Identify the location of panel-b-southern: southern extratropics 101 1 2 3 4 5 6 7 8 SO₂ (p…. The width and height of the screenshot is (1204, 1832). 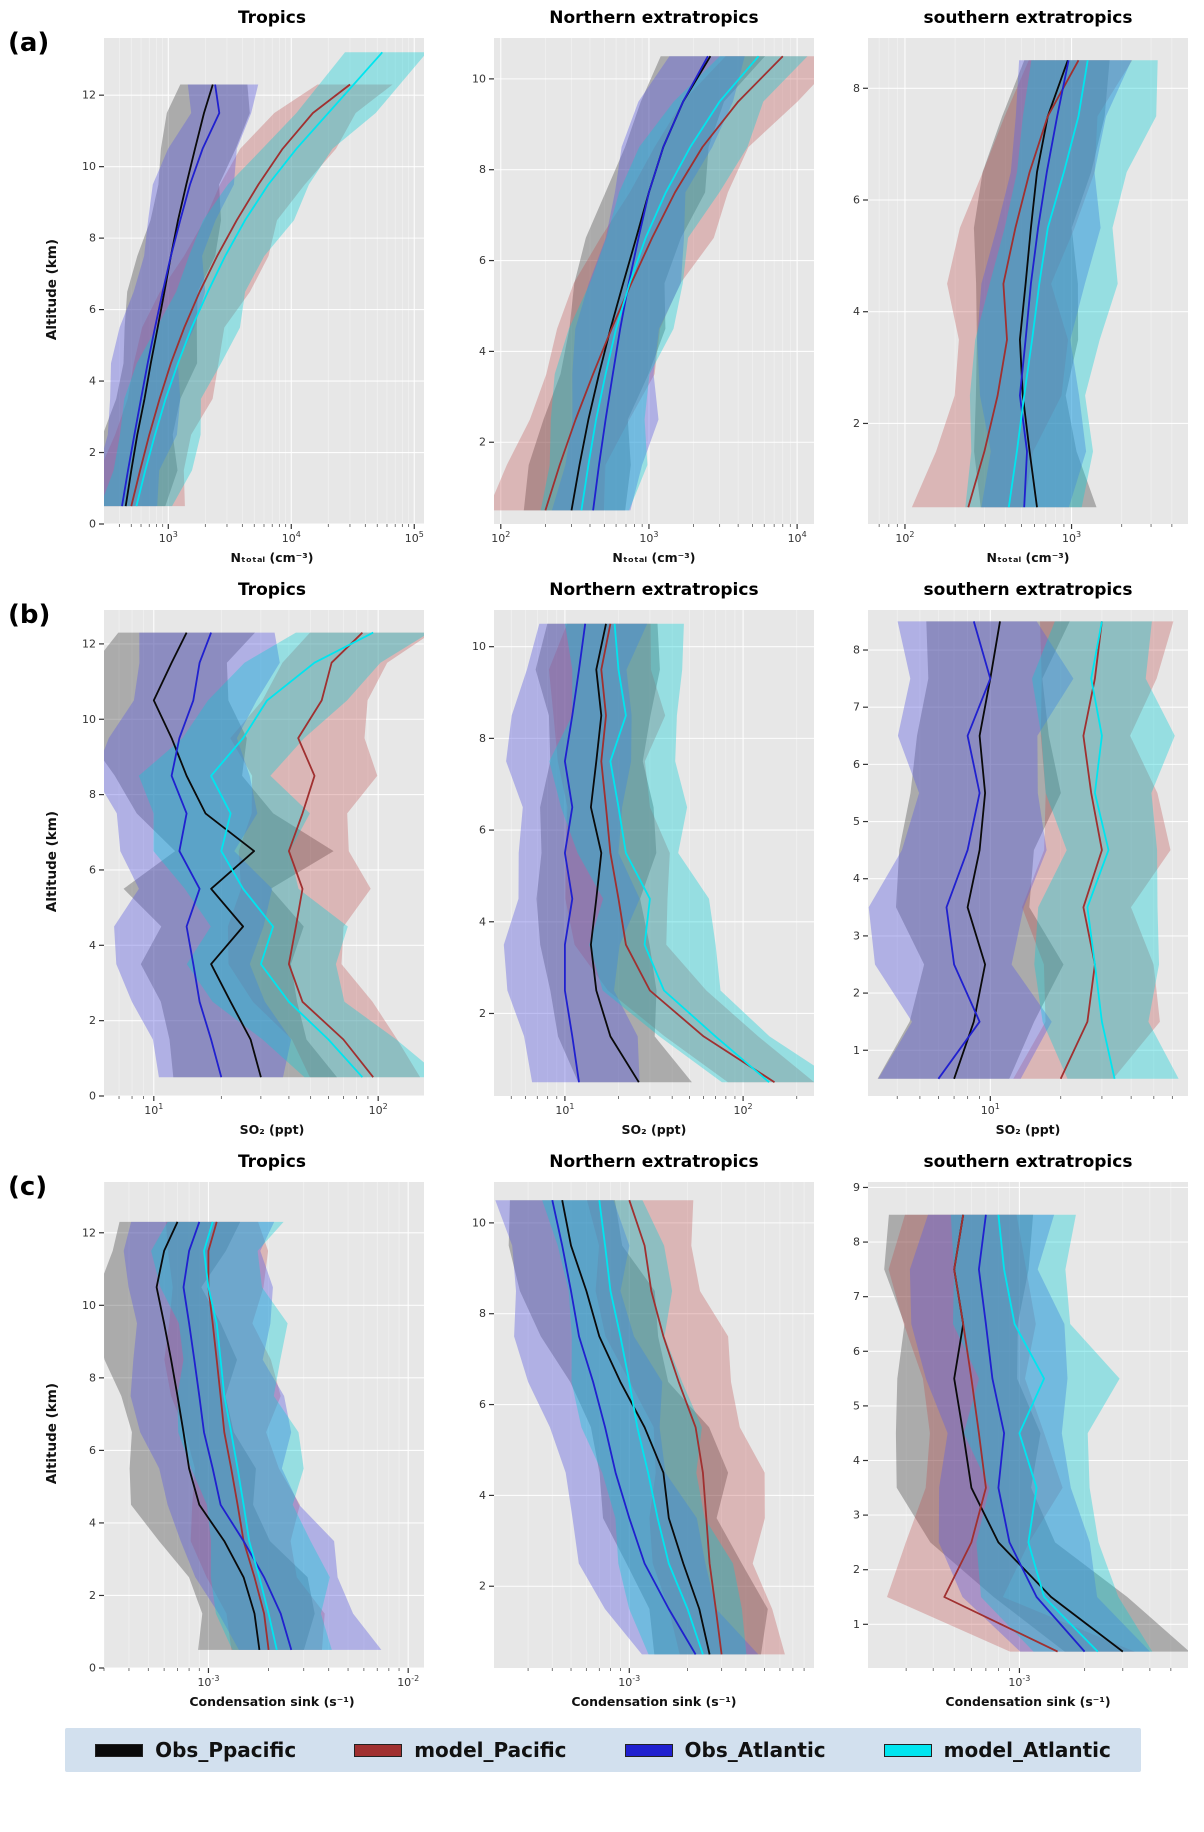
(1010, 860).